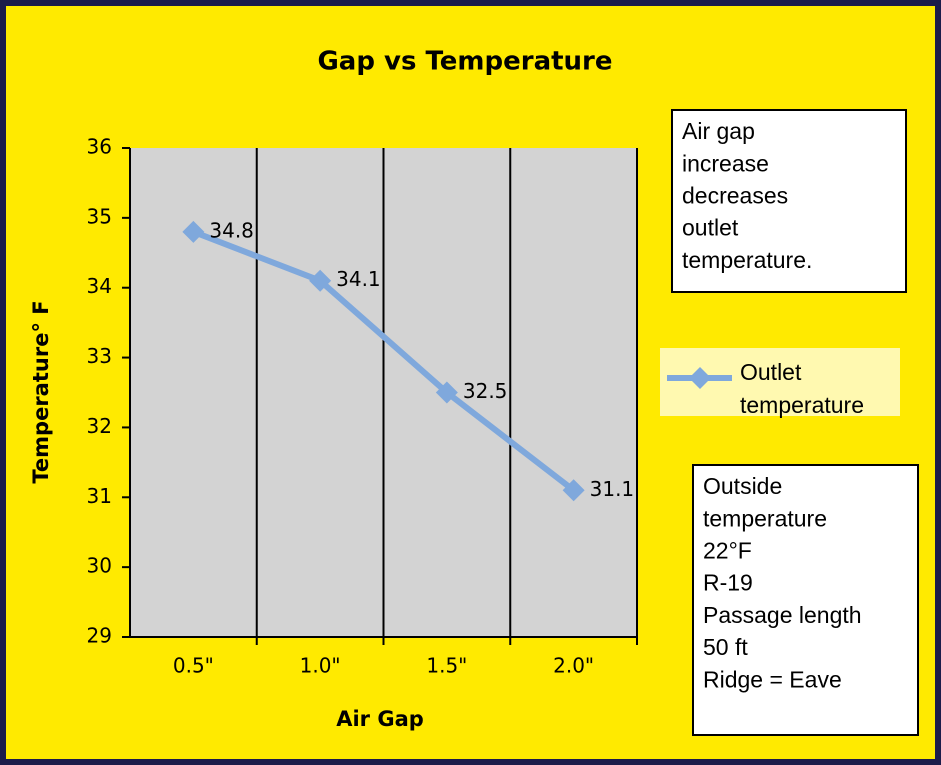 The height and width of the screenshot is (765, 941). Describe the element at coordinates (464, 62) in the screenshot. I see `chart-title: Gap vs Temperature` at that location.